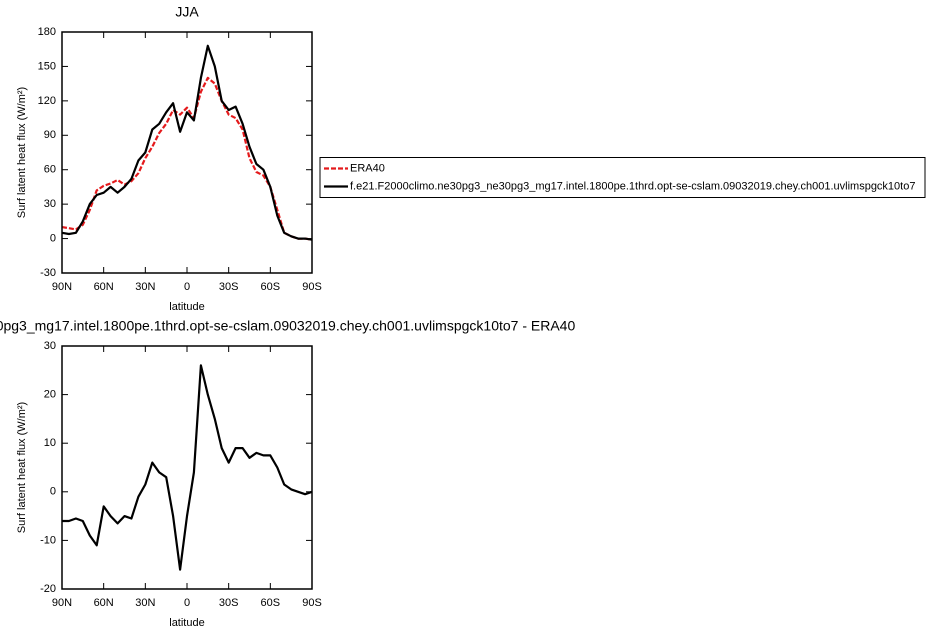 This screenshot has width=931, height=633. Describe the element at coordinates (50, 395) in the screenshot. I see `y-tick-label: 20` at that location.